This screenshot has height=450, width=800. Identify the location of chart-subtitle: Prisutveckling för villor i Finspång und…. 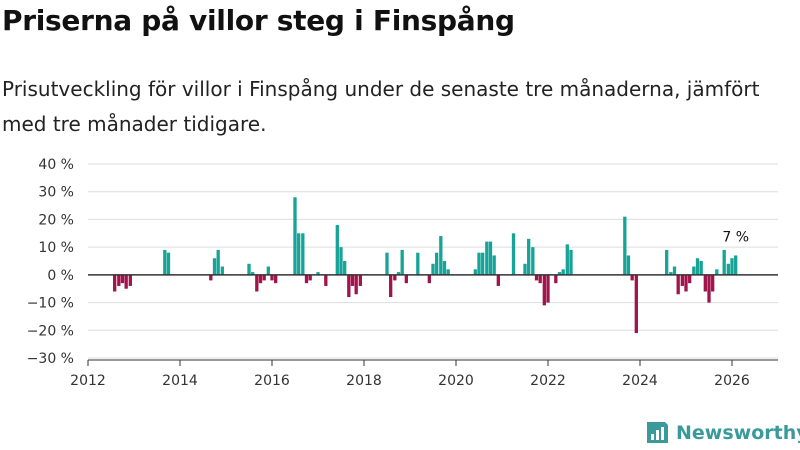
(381, 106).